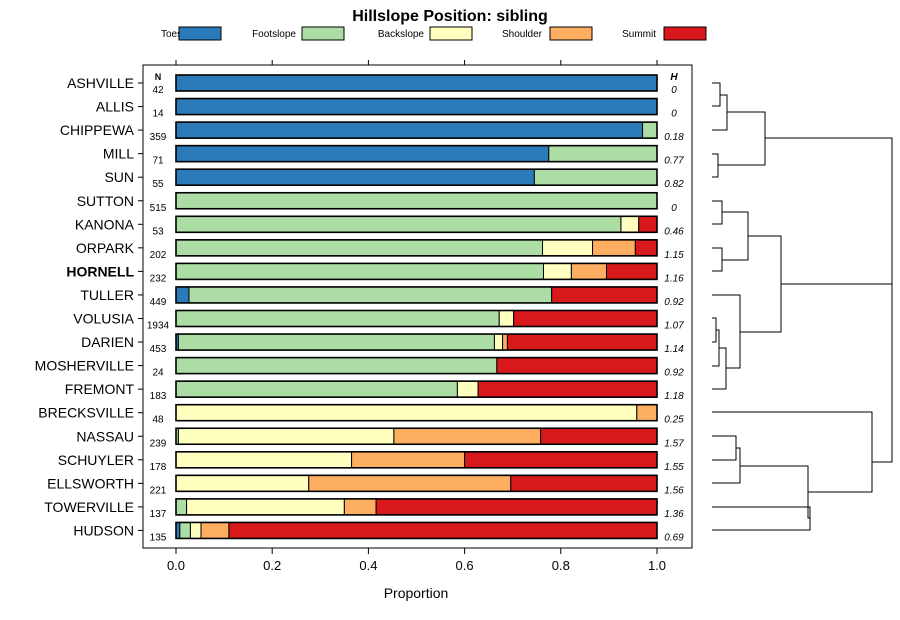  I want to click on n-value-mill: 71, so click(158, 161).